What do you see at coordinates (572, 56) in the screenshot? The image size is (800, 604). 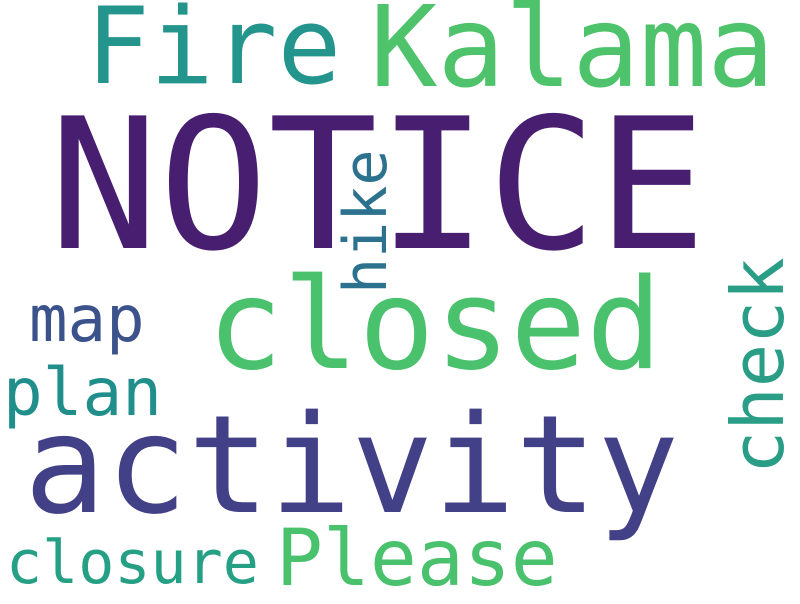 I see `word-kalama: Kalama` at bounding box center [572, 56].